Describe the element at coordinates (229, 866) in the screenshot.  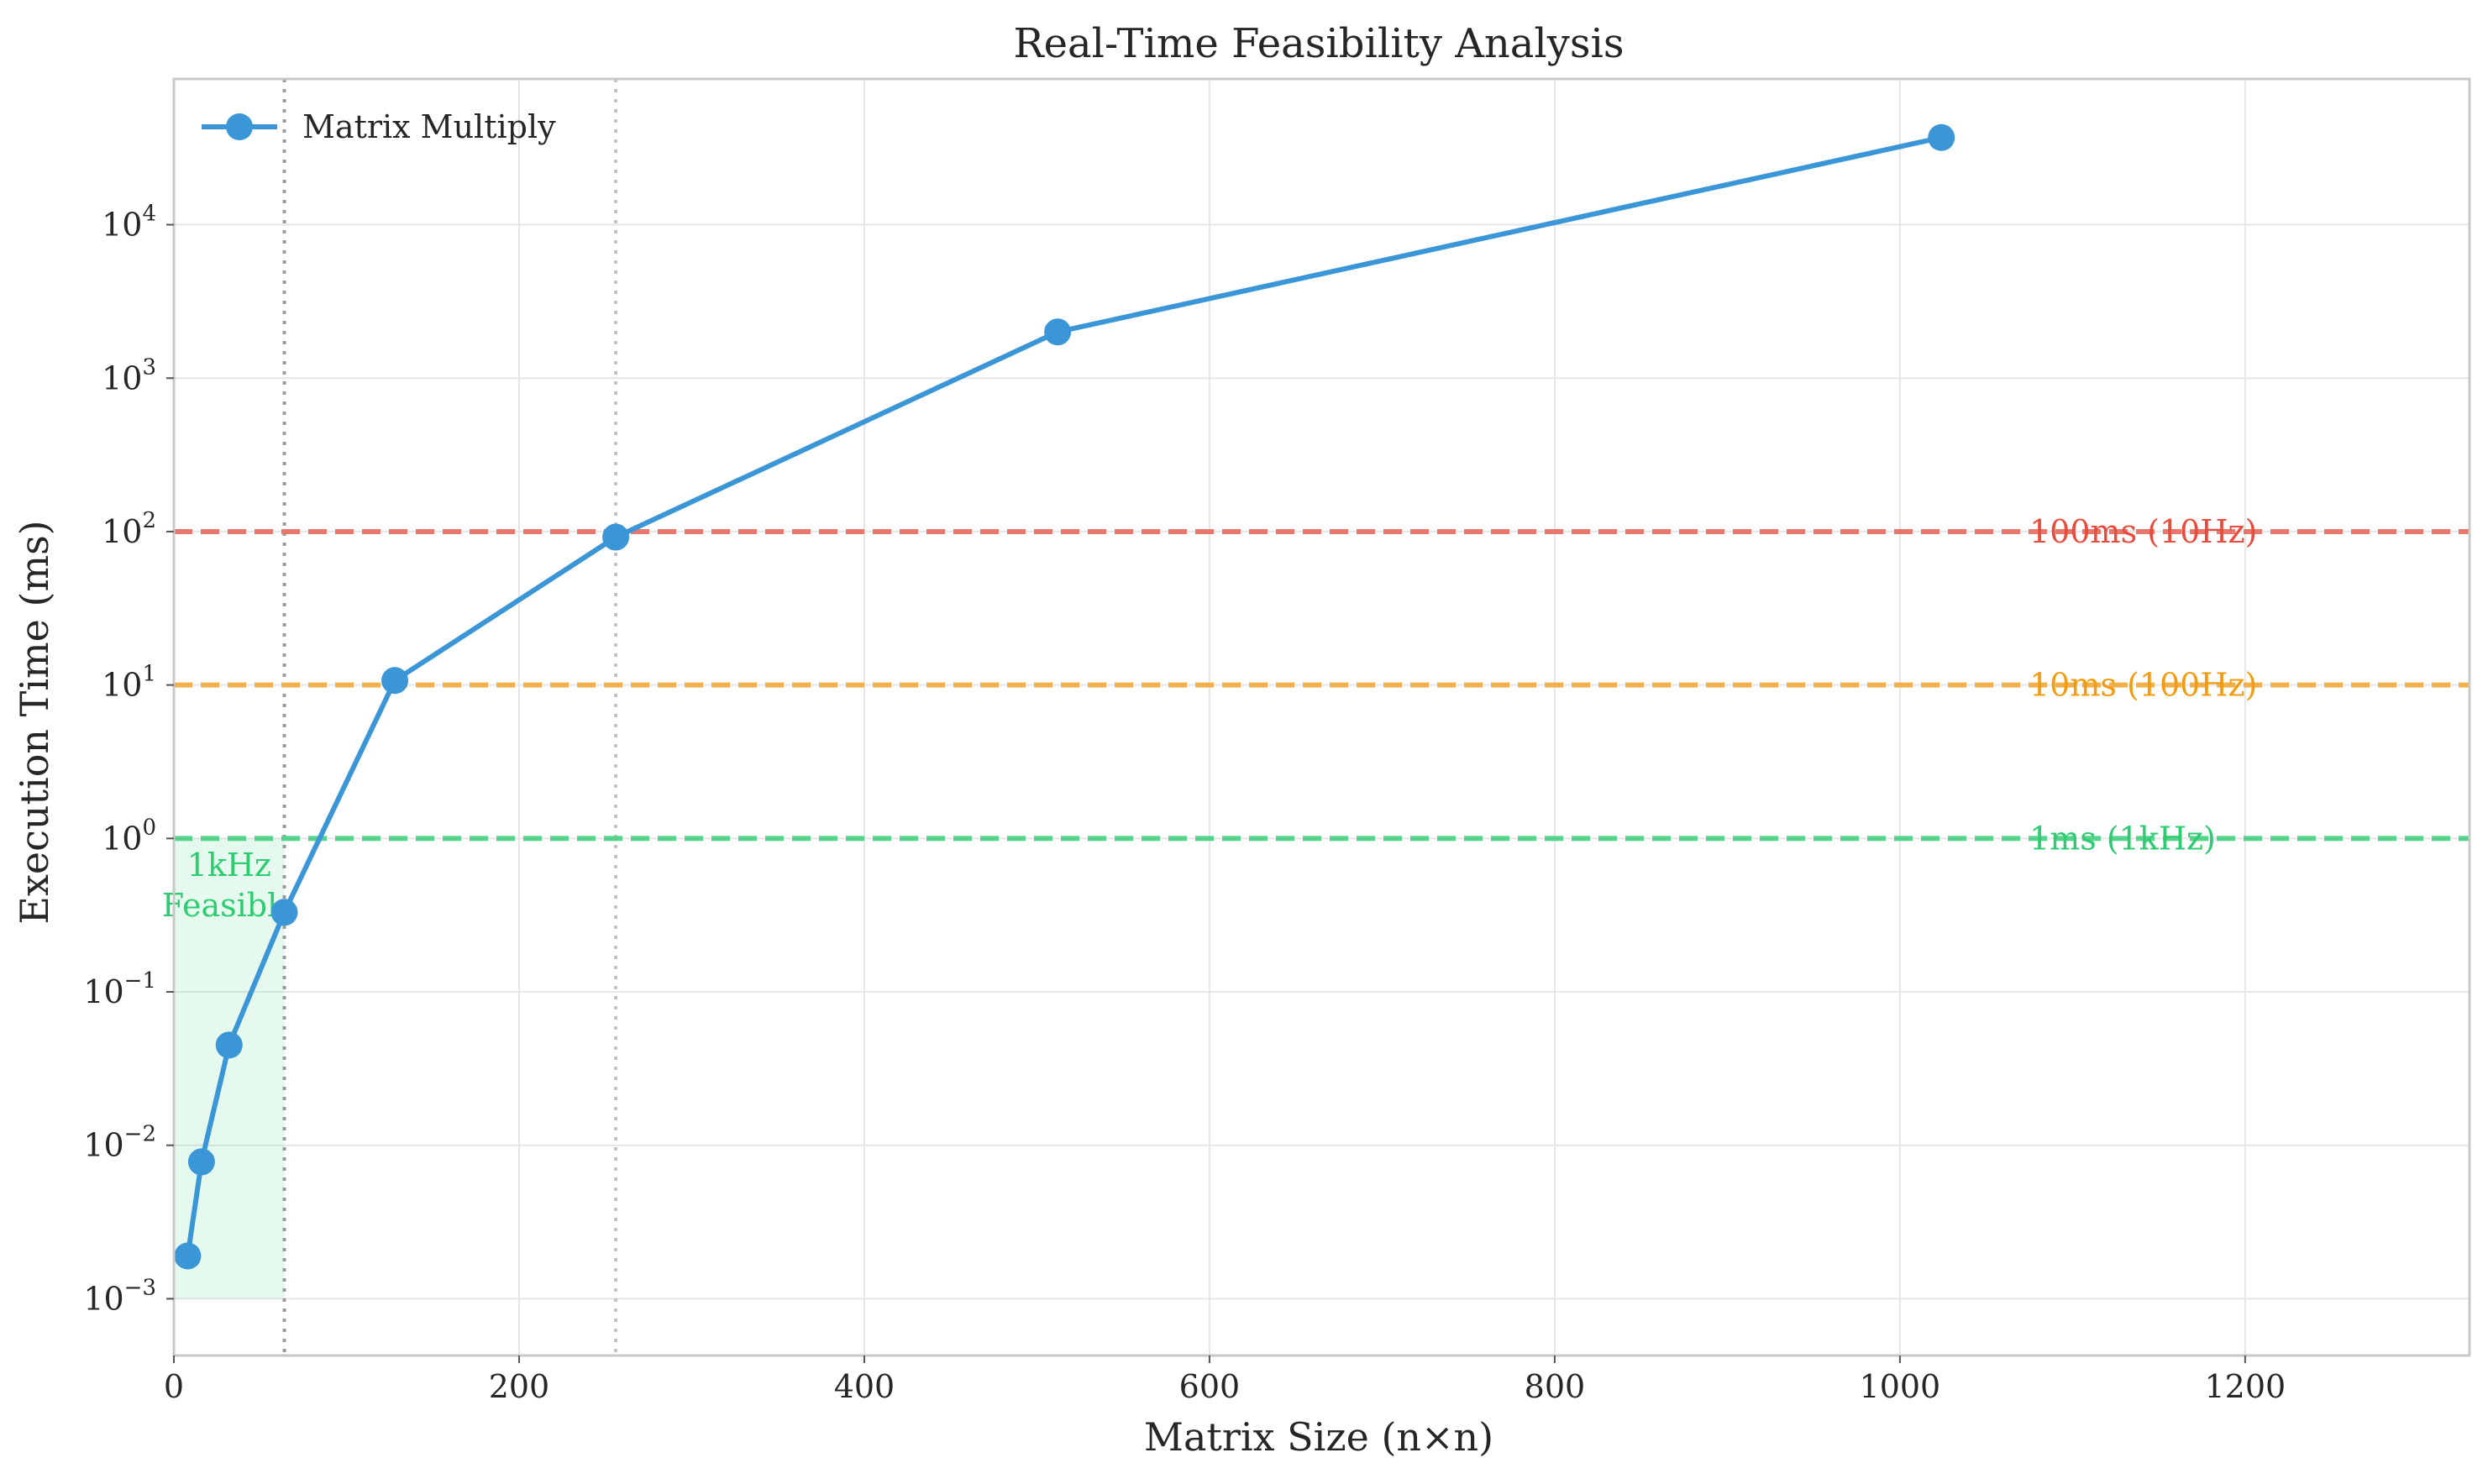
I see `region-label: 1kHz` at that location.